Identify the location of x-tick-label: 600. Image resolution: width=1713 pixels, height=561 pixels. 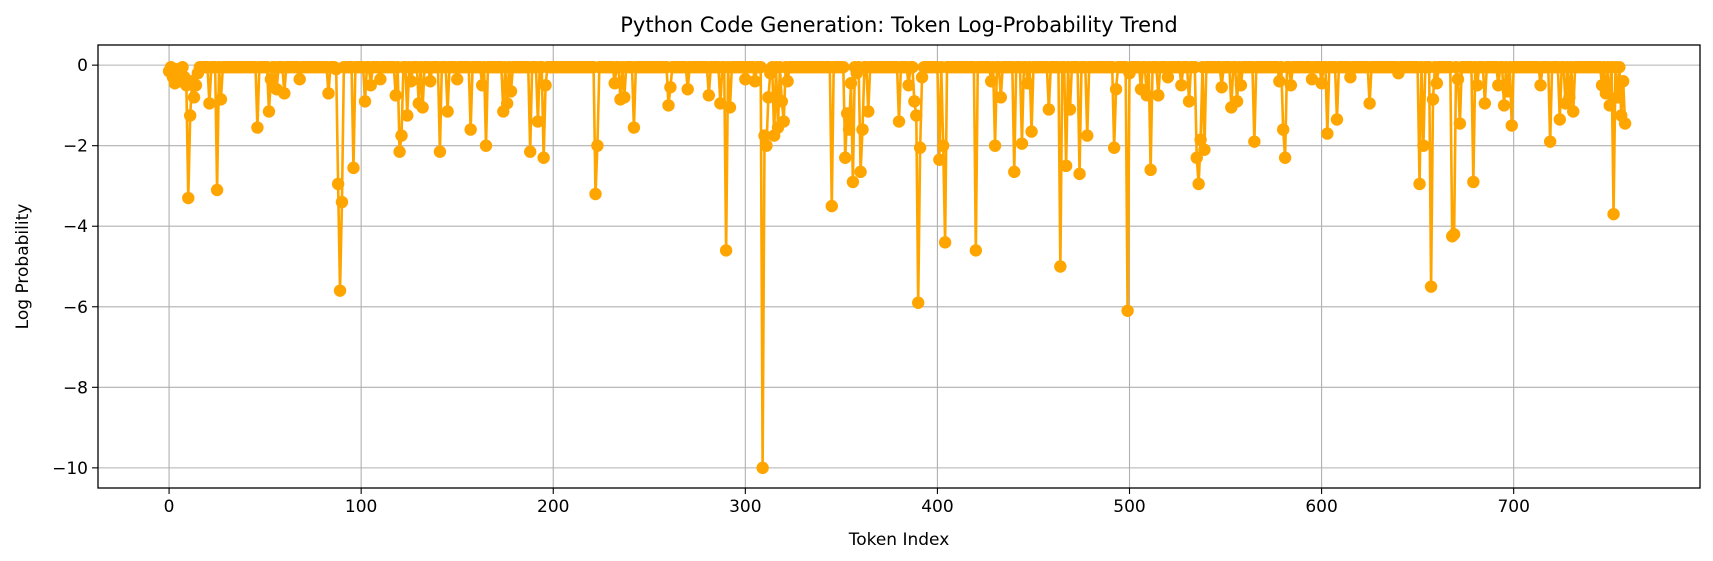
(1321, 507).